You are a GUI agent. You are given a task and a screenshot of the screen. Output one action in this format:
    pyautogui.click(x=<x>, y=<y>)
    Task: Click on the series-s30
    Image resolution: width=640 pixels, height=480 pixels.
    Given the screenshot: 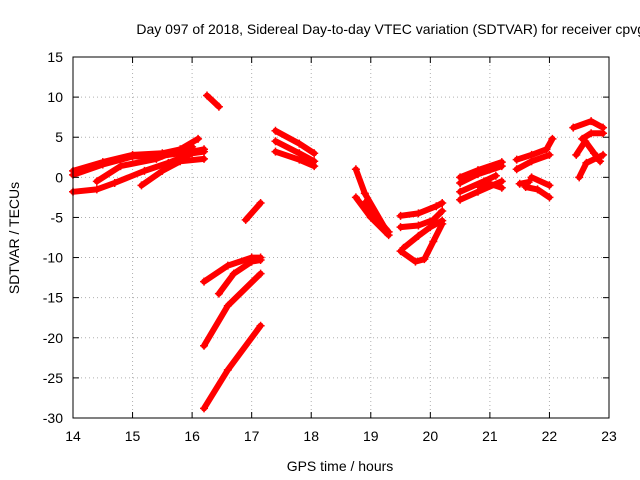 What is the action you would take?
    pyautogui.click(x=537, y=192)
    